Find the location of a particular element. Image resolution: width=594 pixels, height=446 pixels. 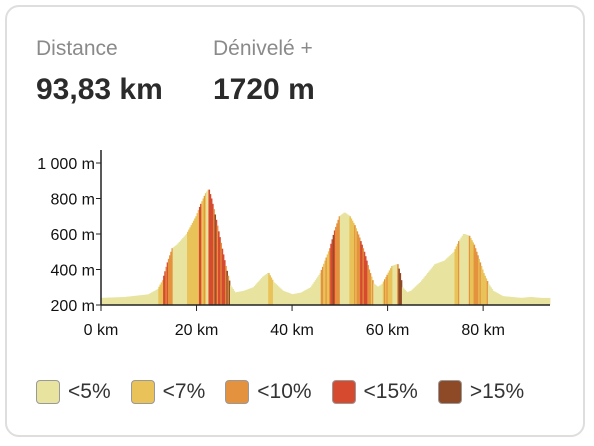

legend-label-lt15: <15% is located at coordinates (390, 391).